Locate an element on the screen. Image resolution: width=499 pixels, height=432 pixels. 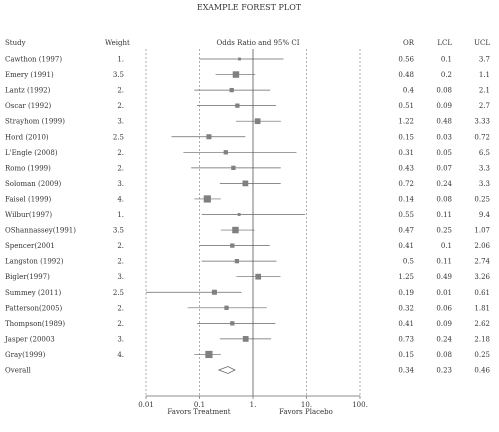
study-name: Cawthon (1997) is located at coordinates (33, 60).